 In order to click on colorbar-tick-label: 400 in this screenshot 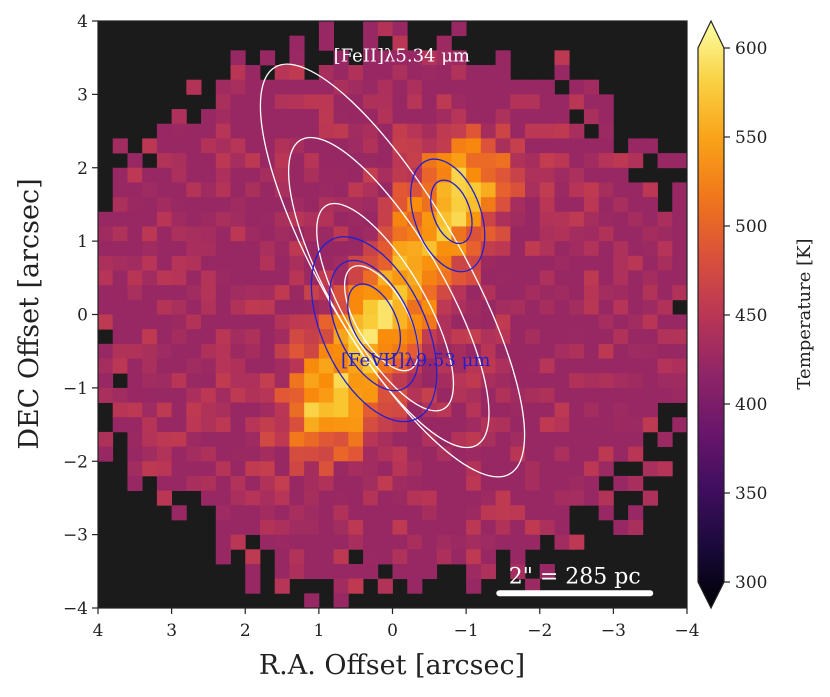, I will do `click(751, 405)`.